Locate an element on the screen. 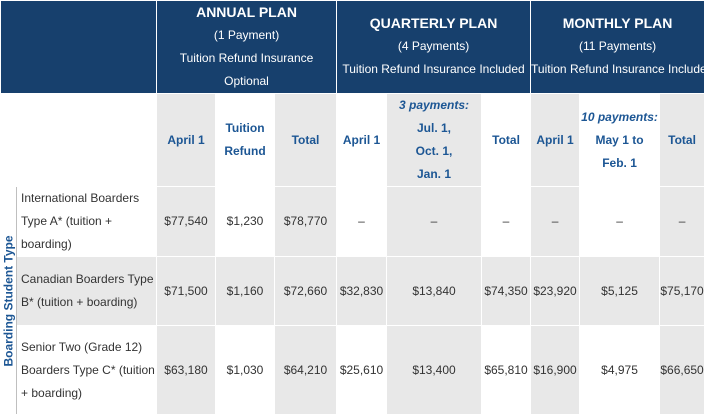 This screenshot has height=415, width=704. side-label-text: Boarding Student Type is located at coordinates (9, 300).